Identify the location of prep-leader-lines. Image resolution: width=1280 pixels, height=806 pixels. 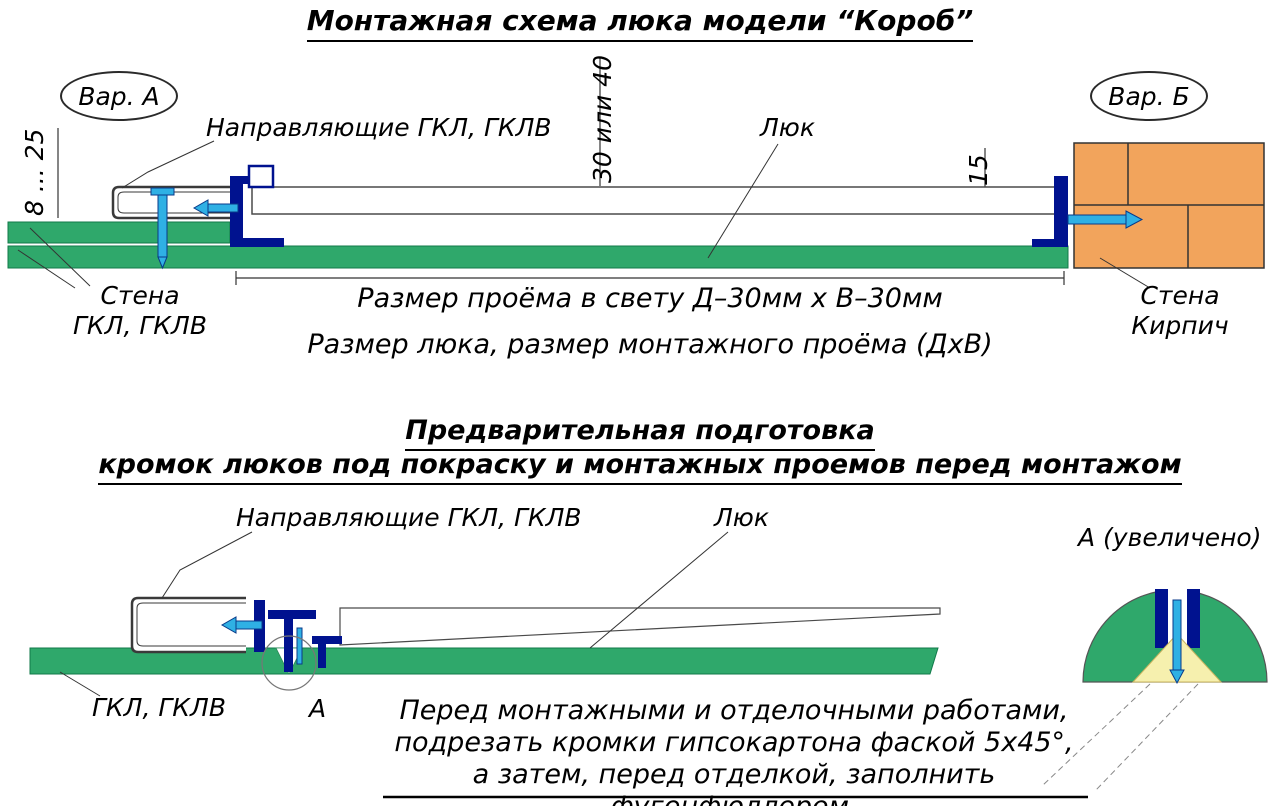
(394, 614).